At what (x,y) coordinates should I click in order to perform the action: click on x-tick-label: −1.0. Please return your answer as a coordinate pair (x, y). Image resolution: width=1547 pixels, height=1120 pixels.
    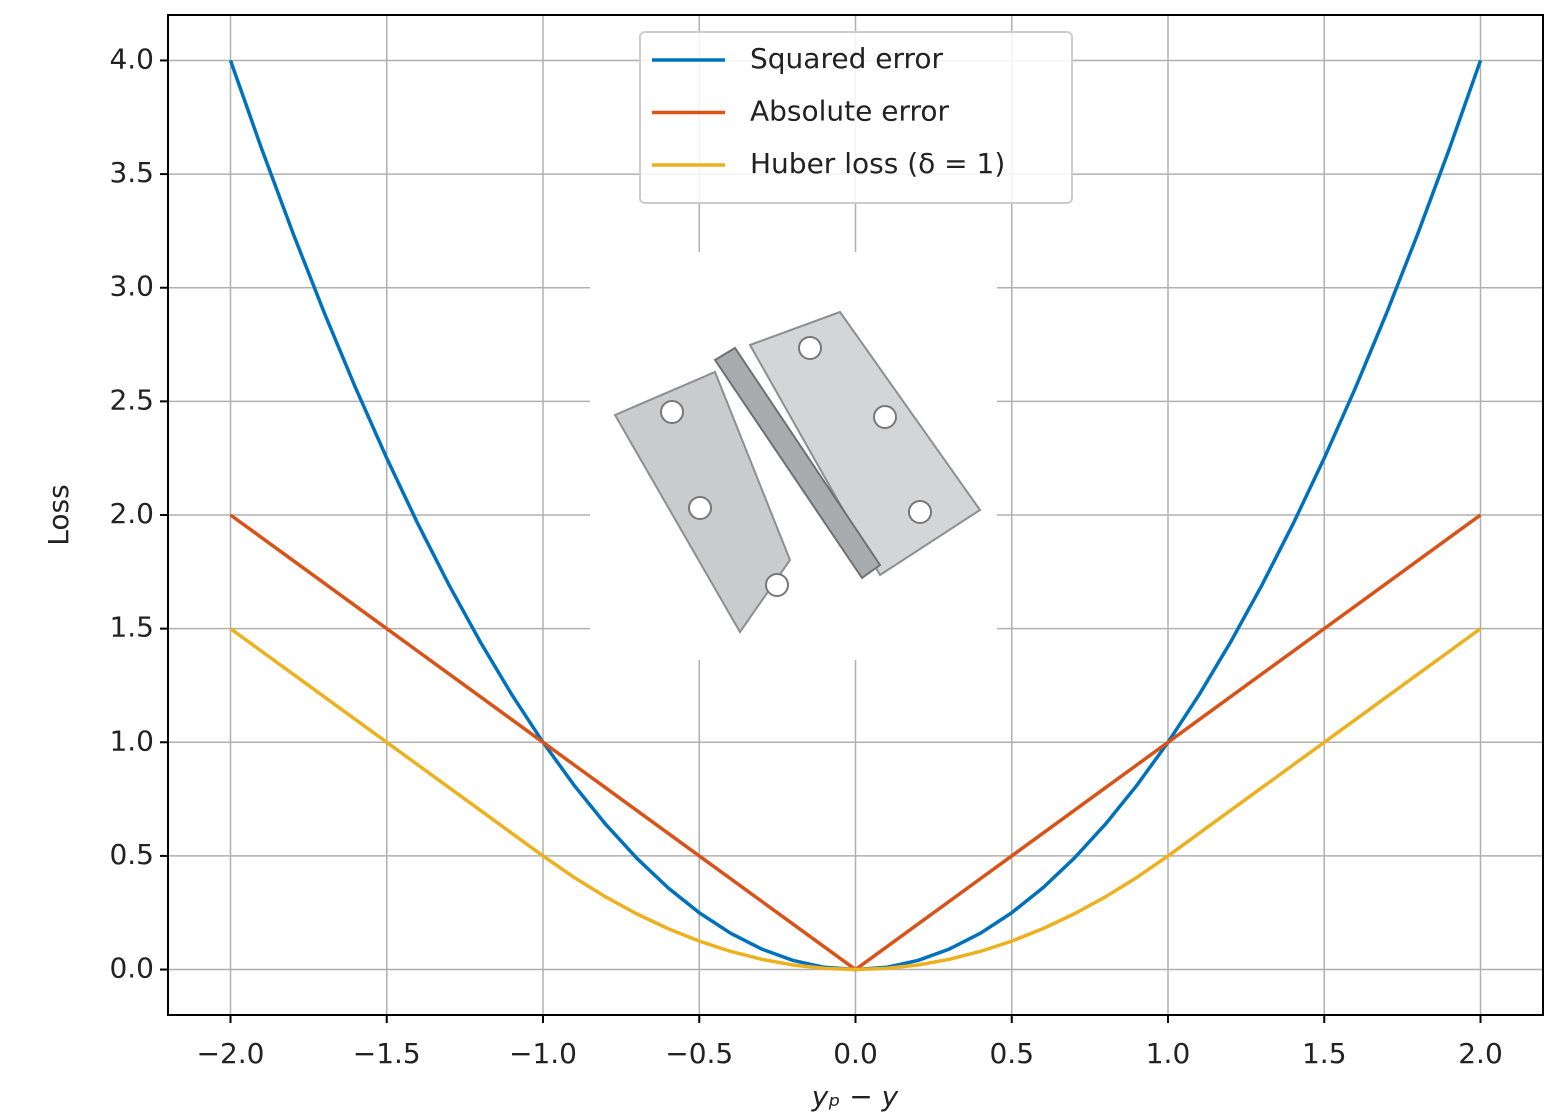
    Looking at the image, I should click on (543, 1053).